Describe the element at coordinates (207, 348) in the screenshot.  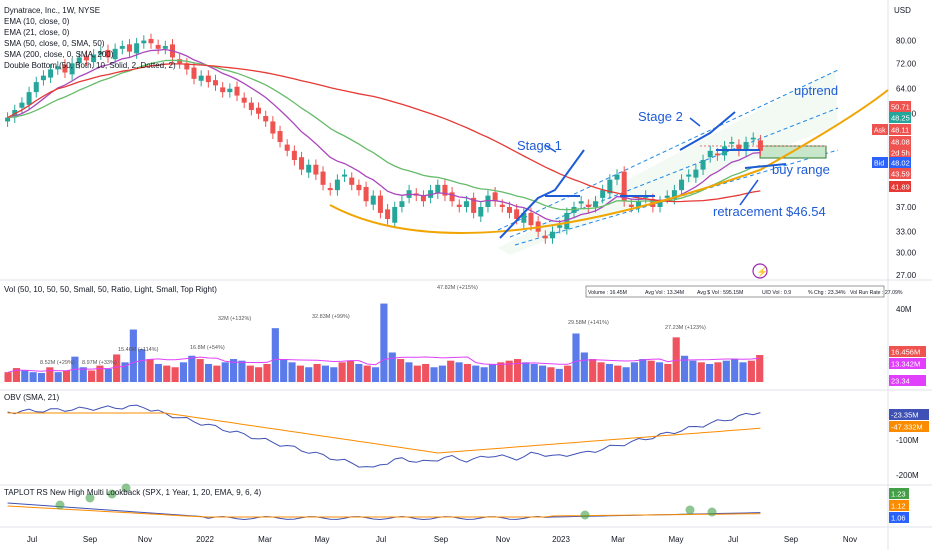
I see `volume-peak-label: 16.8M (+54%)` at that location.